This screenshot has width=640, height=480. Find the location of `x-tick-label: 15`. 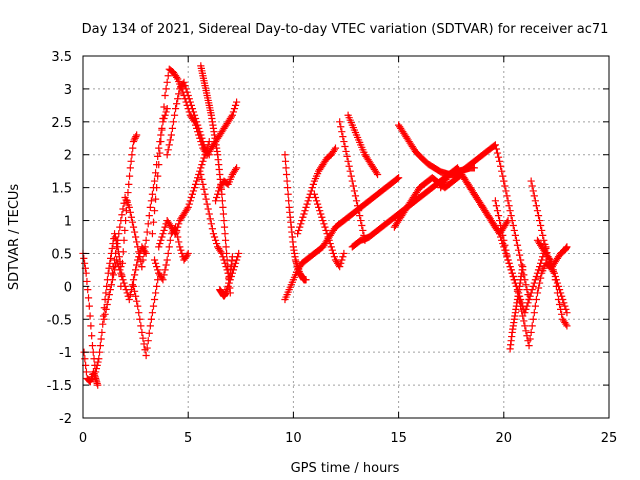

x-tick-label: 15 is located at coordinates (398, 438).